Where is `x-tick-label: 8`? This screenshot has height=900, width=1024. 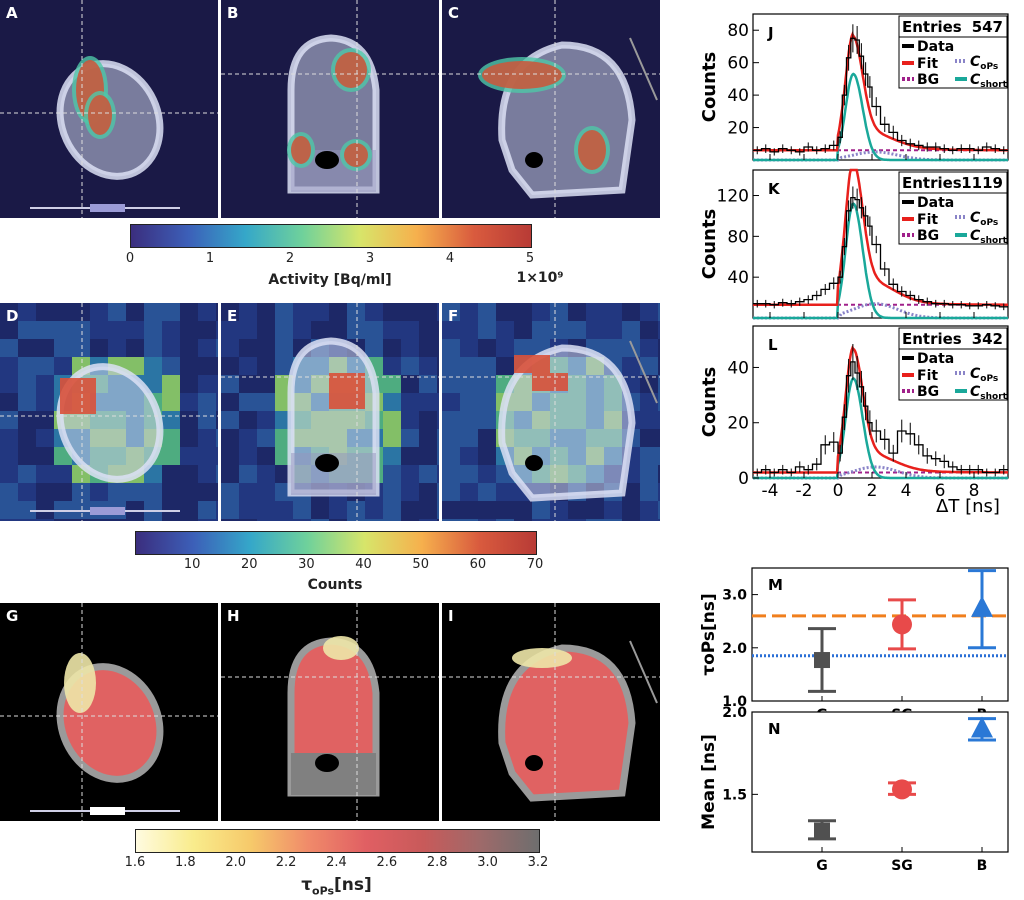
x-tick-label: 8 is located at coordinates (974, 491).